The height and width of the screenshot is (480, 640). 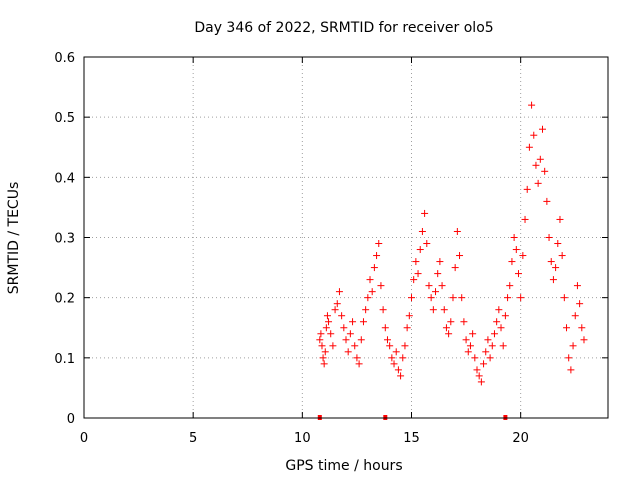 I want to click on y-tick-label: 0.2, so click(x=64, y=299).